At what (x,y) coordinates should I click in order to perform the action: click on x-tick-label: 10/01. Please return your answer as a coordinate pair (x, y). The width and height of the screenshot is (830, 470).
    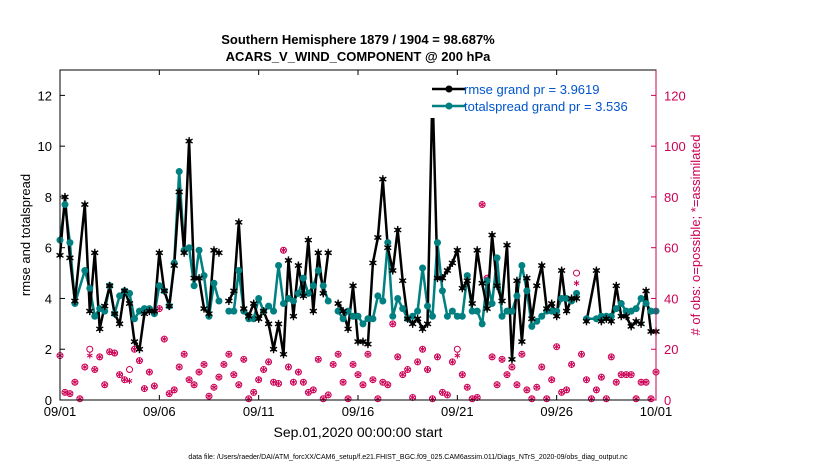
    Looking at the image, I should click on (656, 411).